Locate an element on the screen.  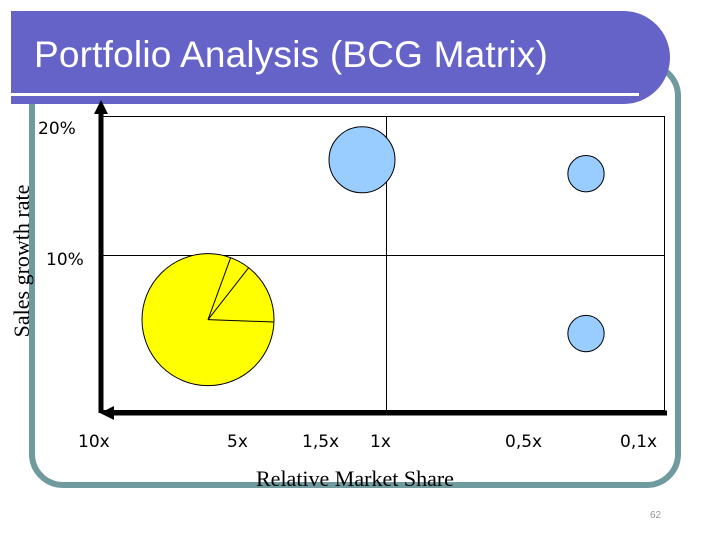
y-tick-label: 20% is located at coordinates (57, 129).